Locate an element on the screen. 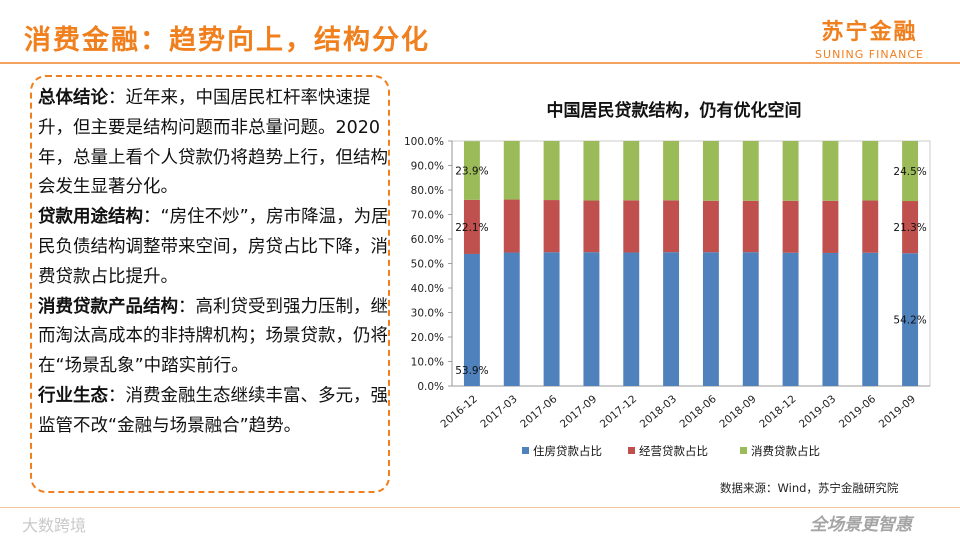 The image size is (960, 540). slide-title: 消费金融：趋势向上，结构分化 is located at coordinates (227, 40).